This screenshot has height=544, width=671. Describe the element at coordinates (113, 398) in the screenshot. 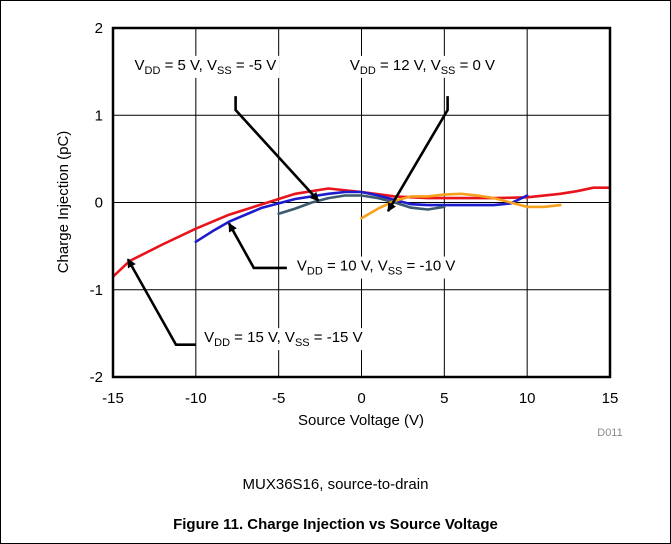

I see `x-tick-label: -15` at that location.